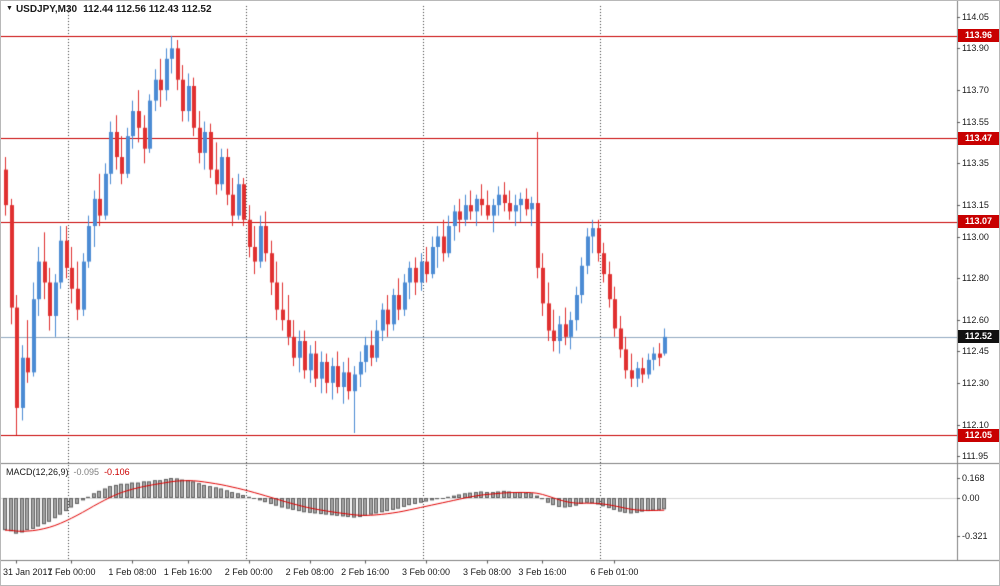  Describe the element at coordinates (975, 48) in the screenshot. I see `price-axis-label: 113.90` at that location.